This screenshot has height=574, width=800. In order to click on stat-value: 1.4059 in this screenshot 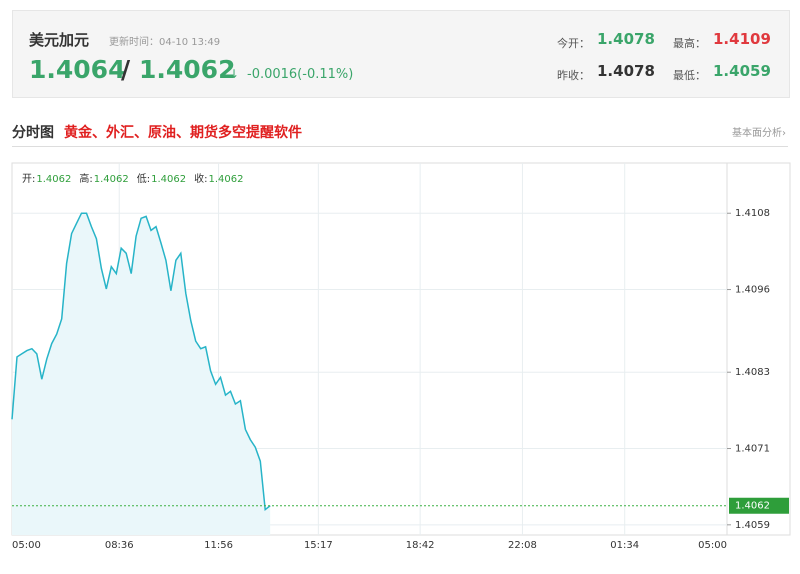, I will do `click(742, 71)`.